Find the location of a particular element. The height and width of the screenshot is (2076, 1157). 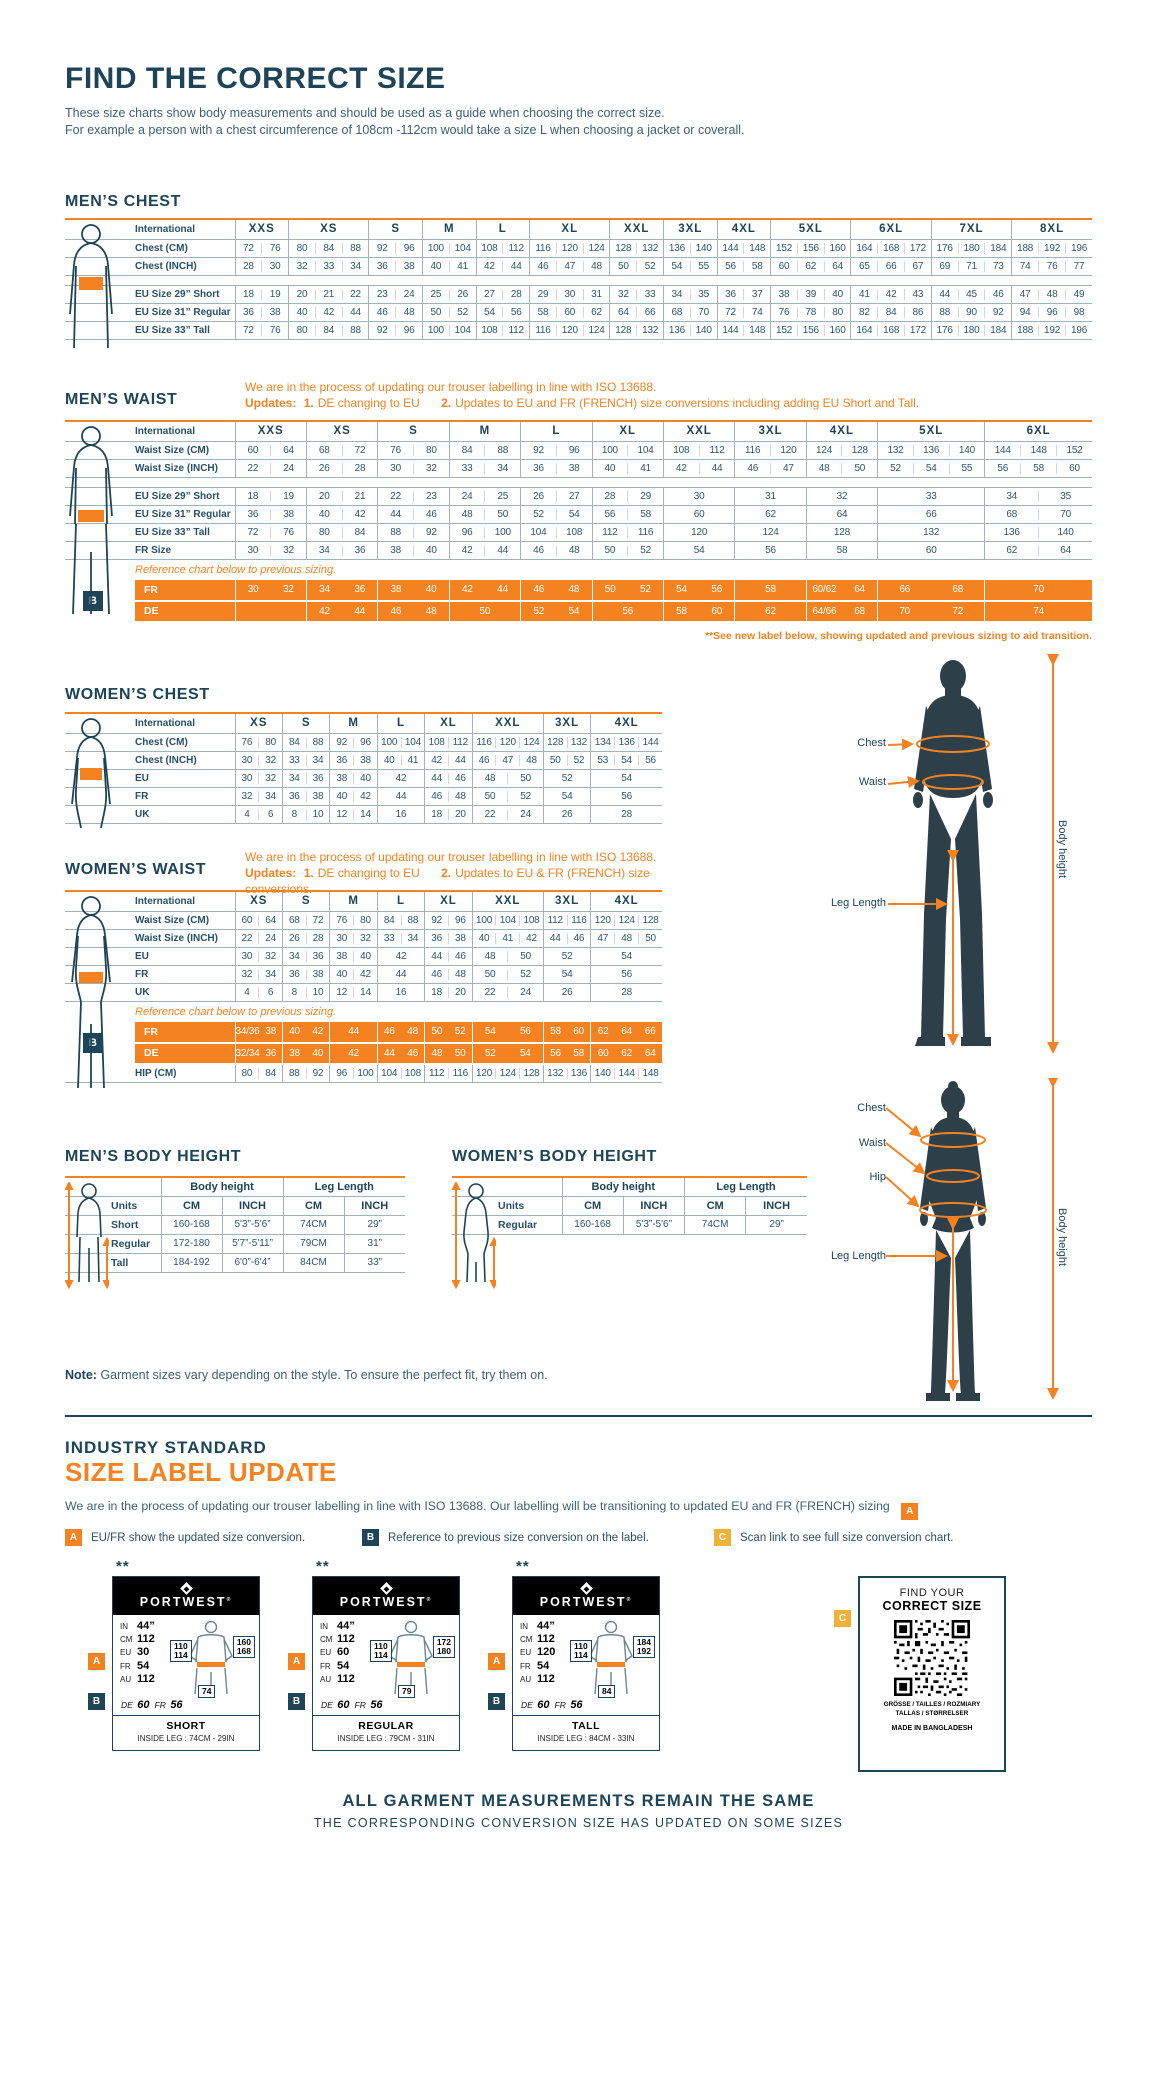

size-label-card-unit: ** PORTWEST® IN 44” CM 112 EU 30 FR 54 AU 112 is located at coordinates (178, 1669).